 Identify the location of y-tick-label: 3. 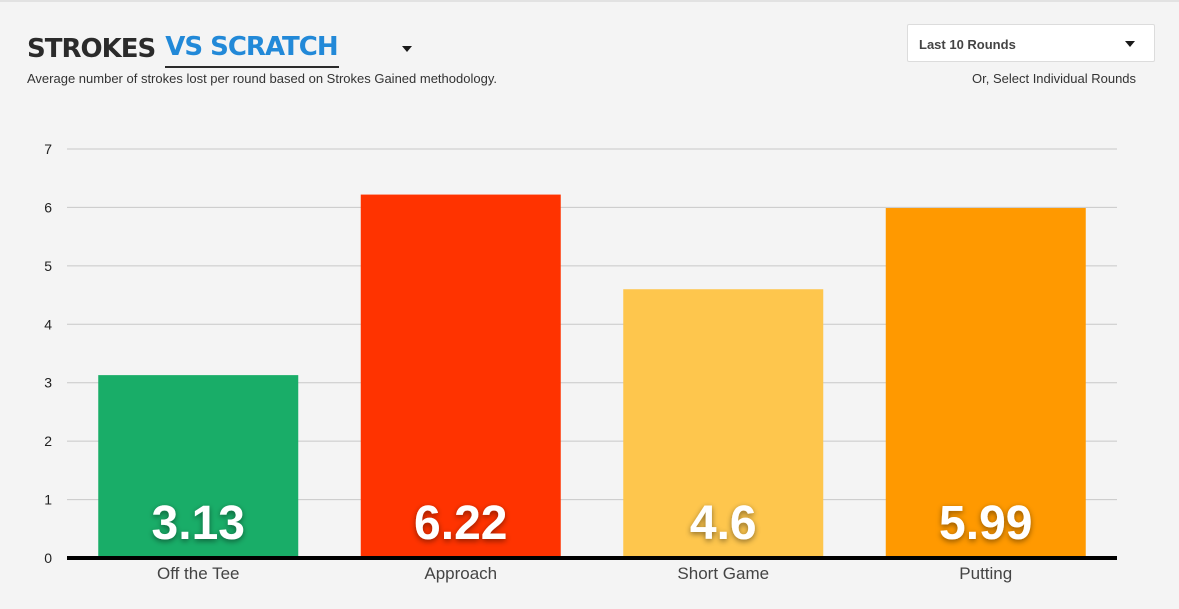
(48, 383).